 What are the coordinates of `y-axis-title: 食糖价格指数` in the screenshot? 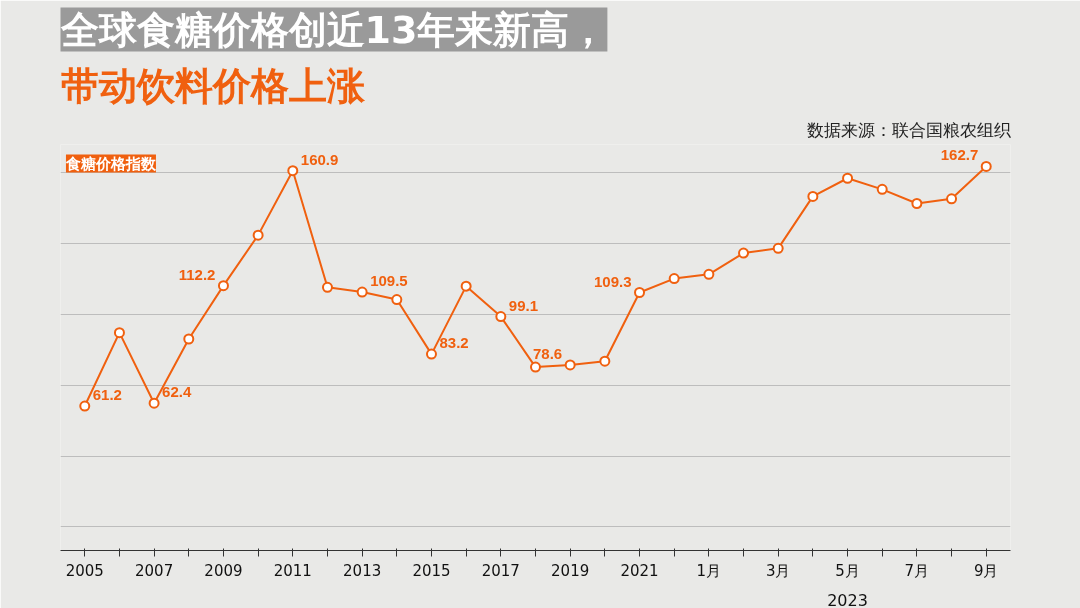 It's located at (110, 163).